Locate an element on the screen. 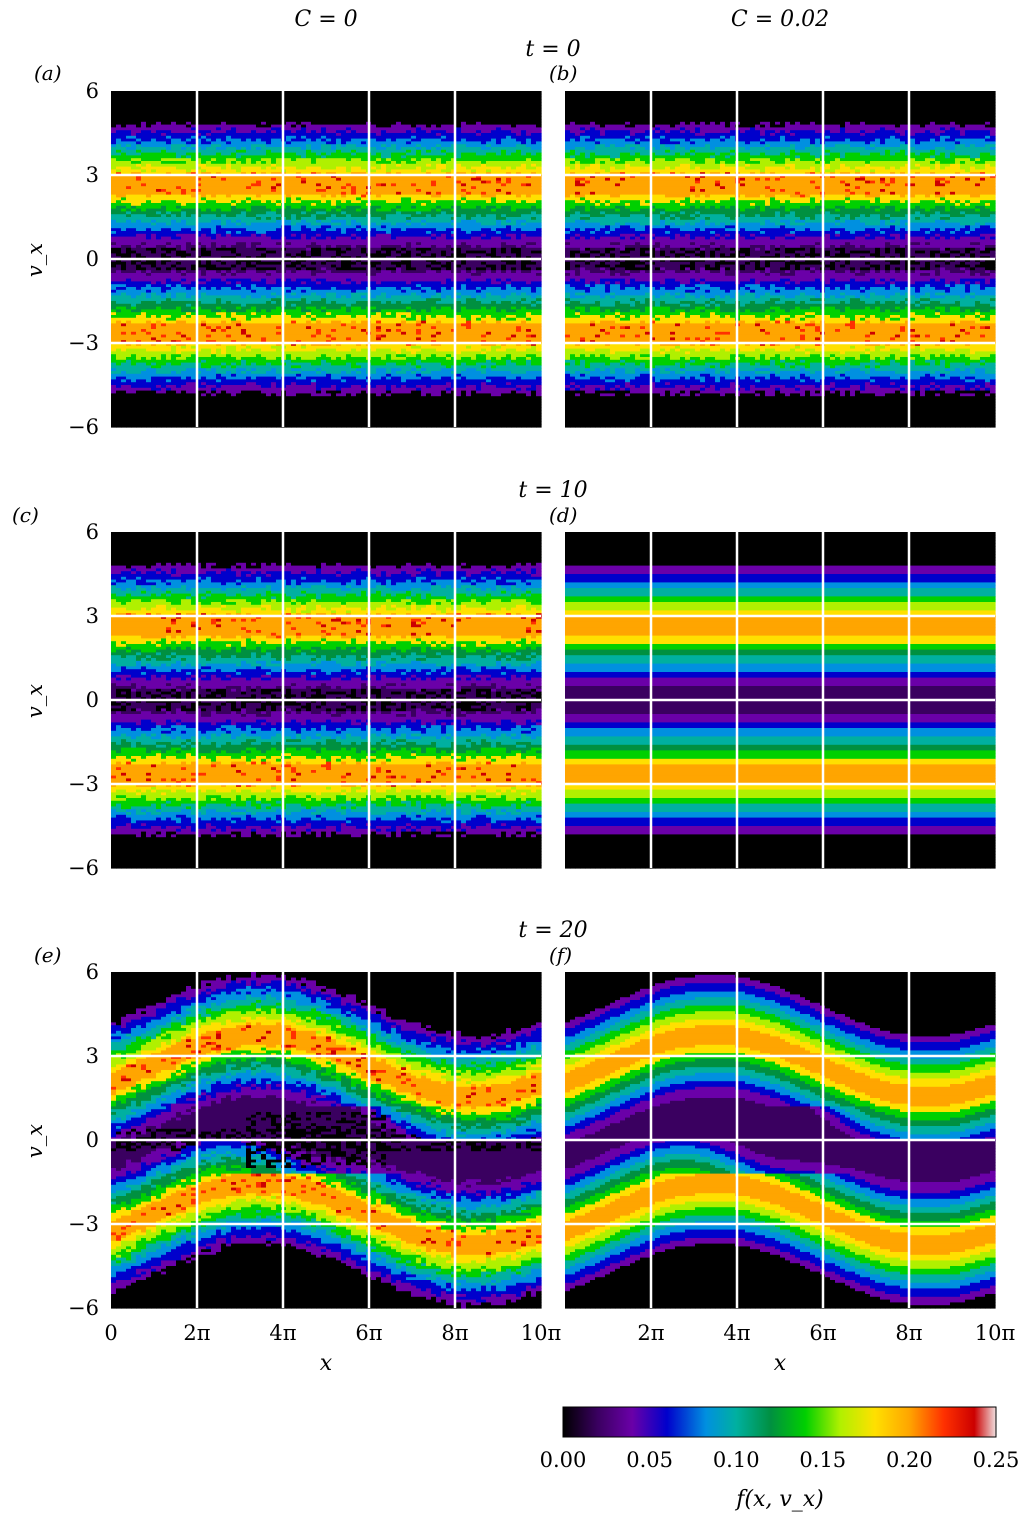 The height and width of the screenshot is (1516, 1029). x-axis-label-right: x is located at coordinates (780, 1363).